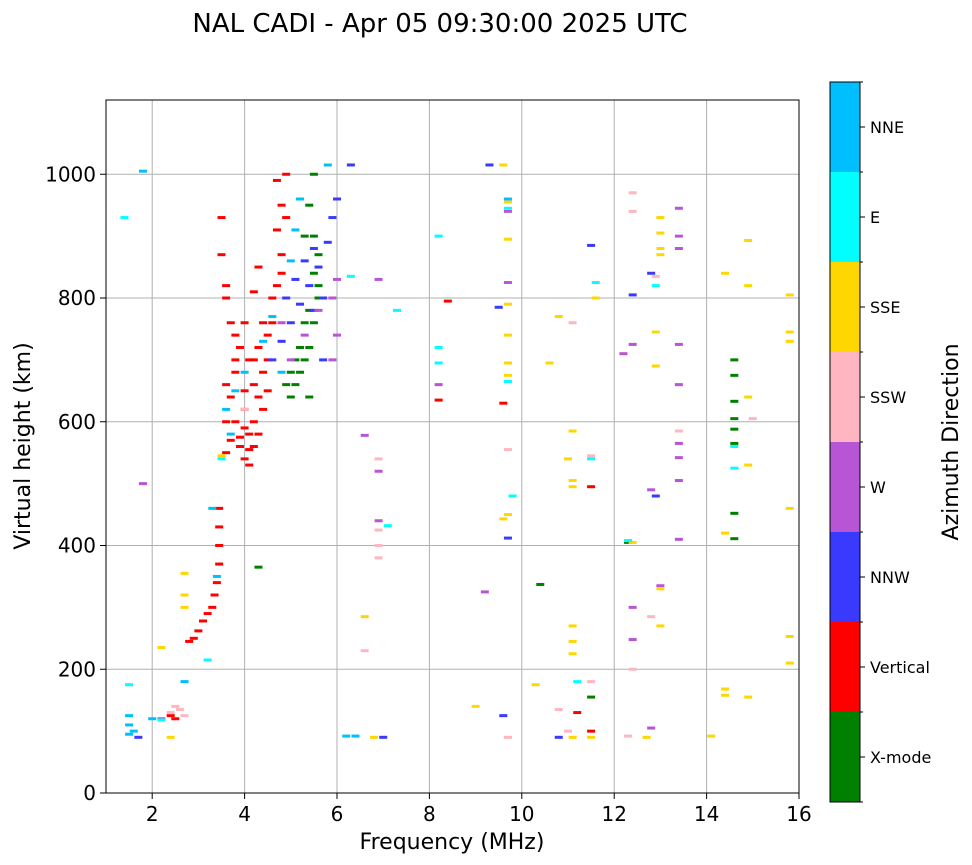  What do you see at coordinates (890, 577) in the screenshot?
I see `colorbar-label: NNW` at bounding box center [890, 577].